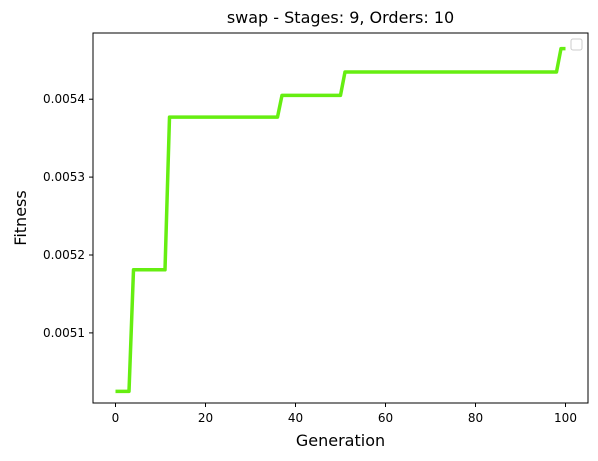  Describe the element at coordinates (565, 418) in the screenshot. I see `x-tick-label: 100` at that location.